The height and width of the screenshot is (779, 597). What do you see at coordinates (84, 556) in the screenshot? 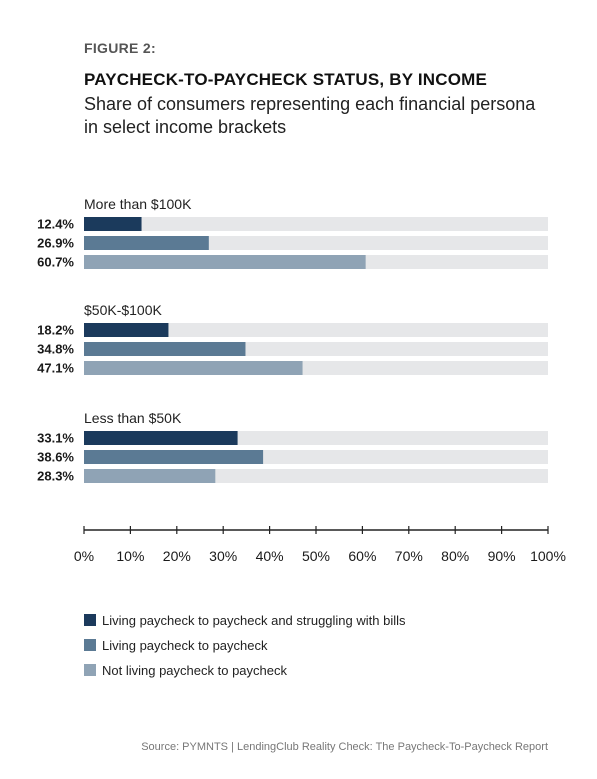
I see `x-tick-label: 0%` at bounding box center [84, 556].